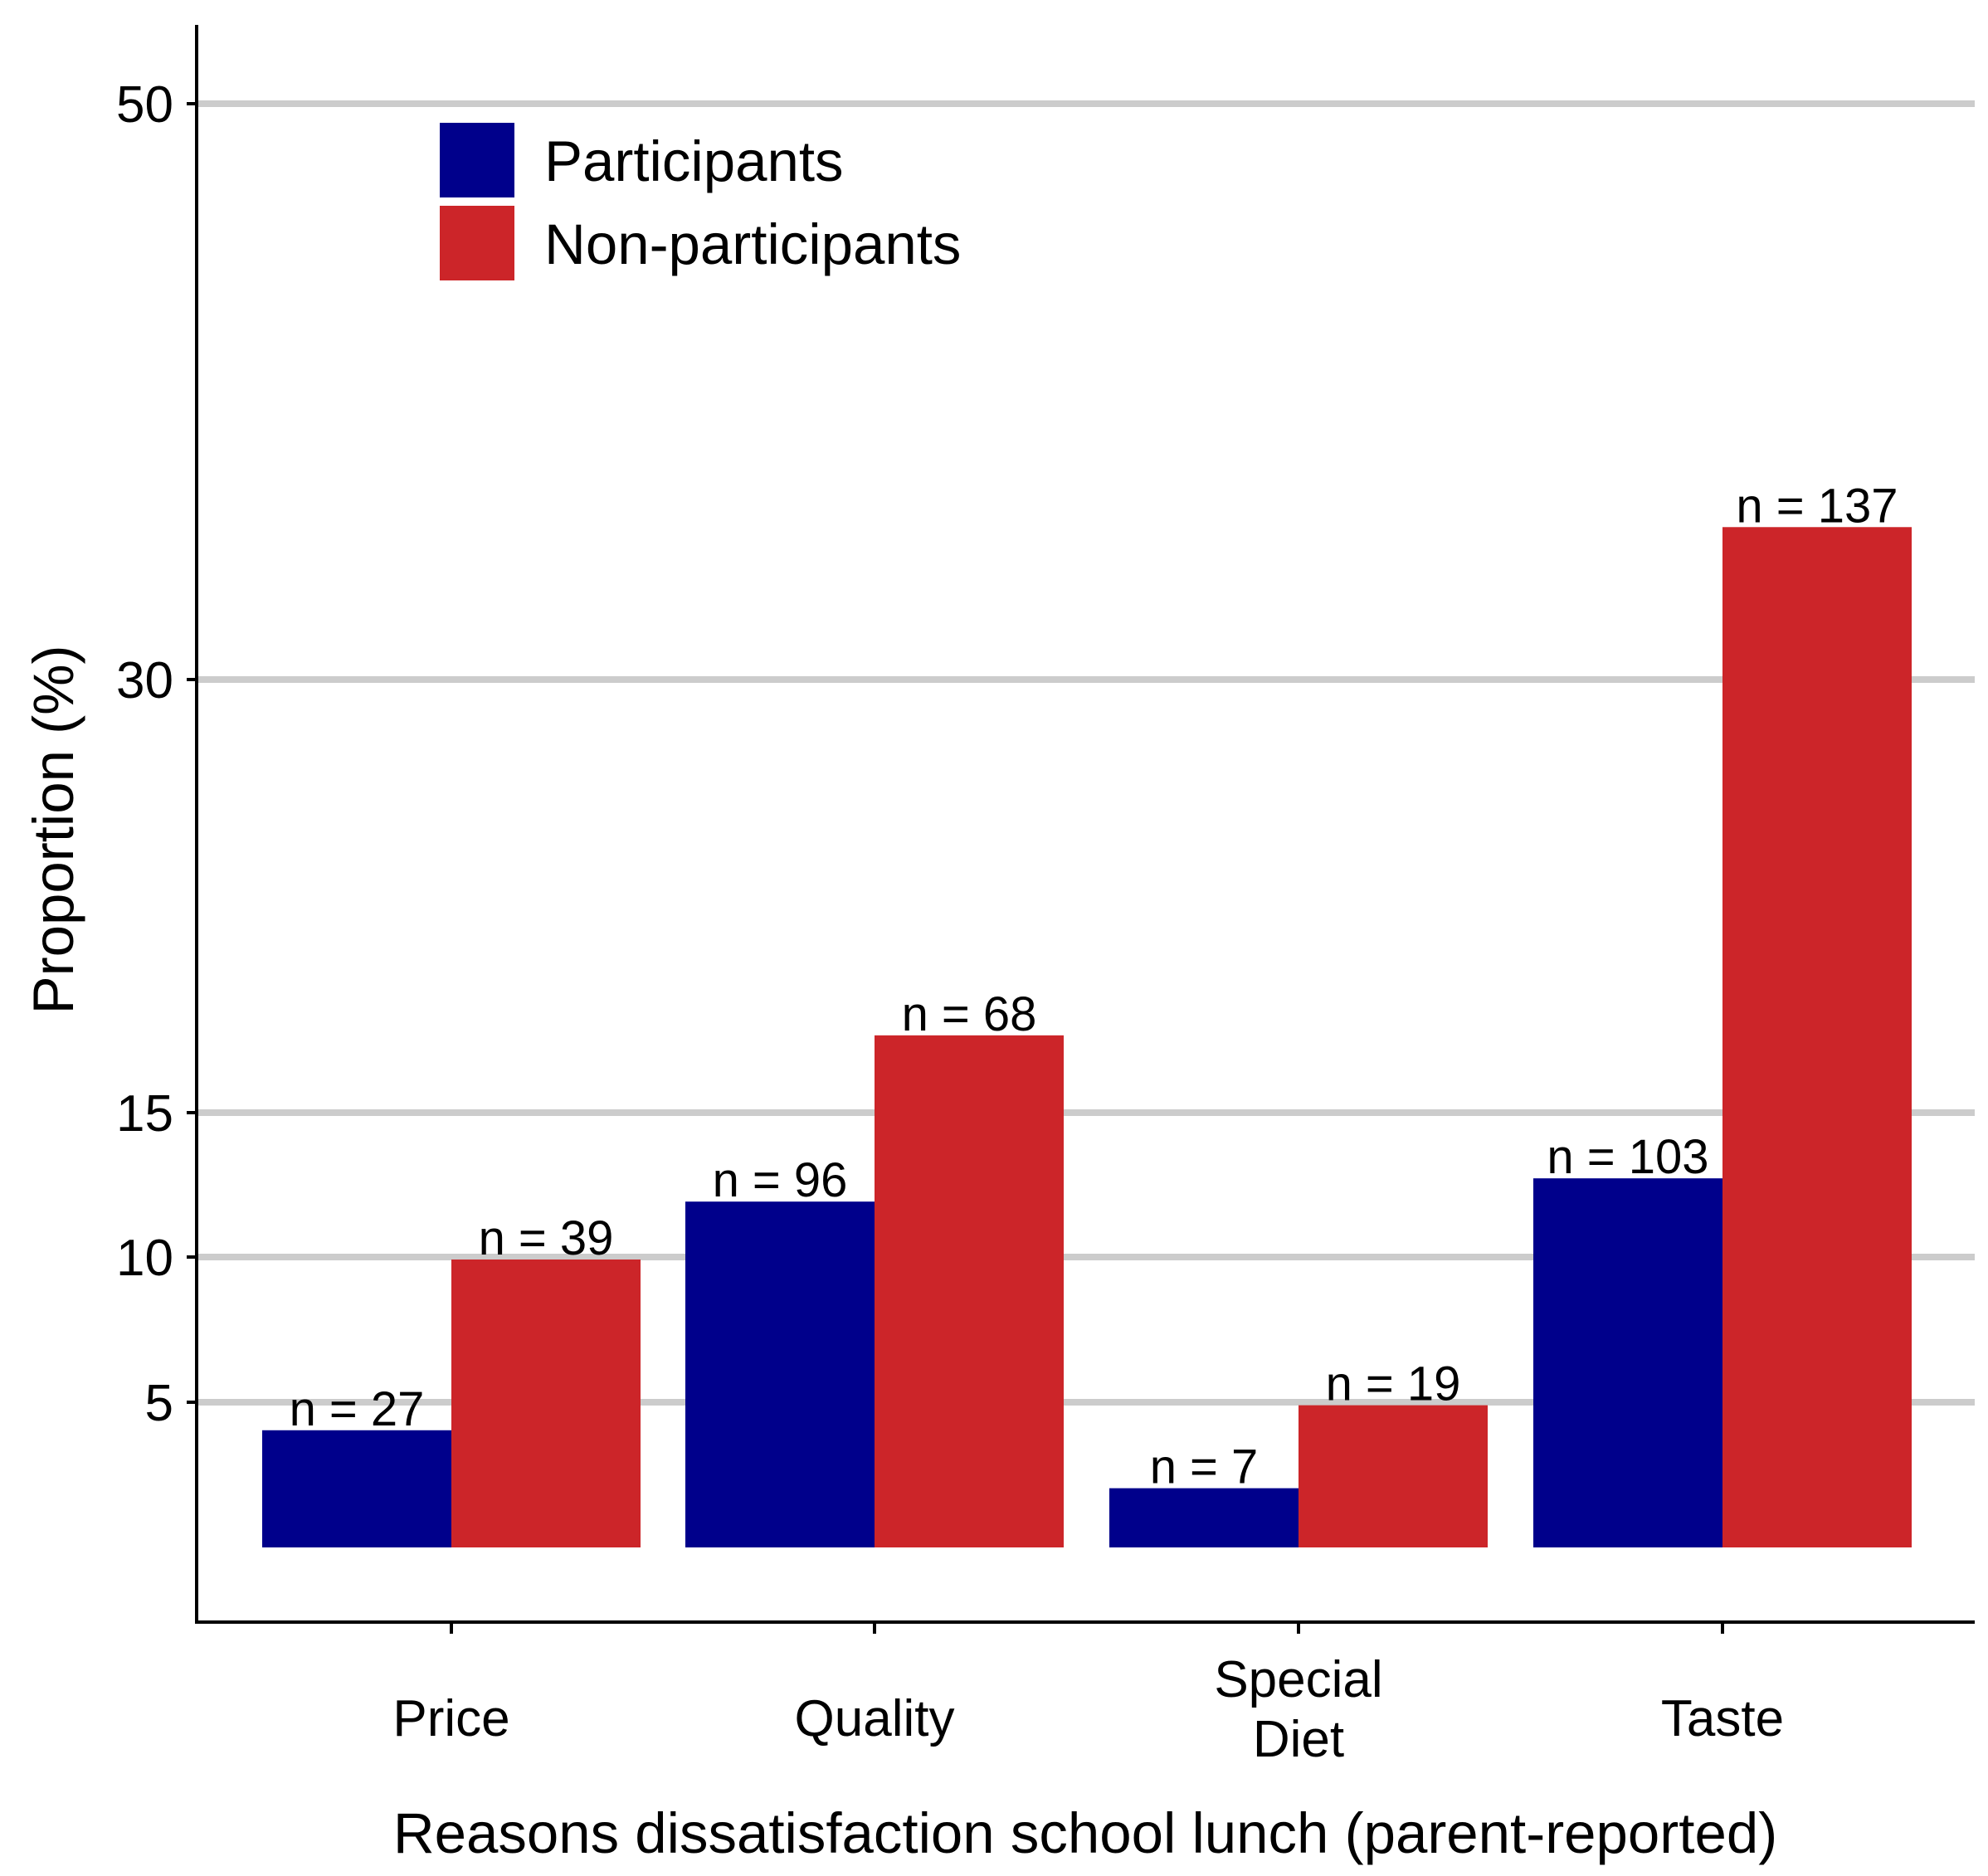 This screenshot has width=1988, height=1876. I want to click on bar-label-non-participants-1: n = 68, so click(969, 1014).